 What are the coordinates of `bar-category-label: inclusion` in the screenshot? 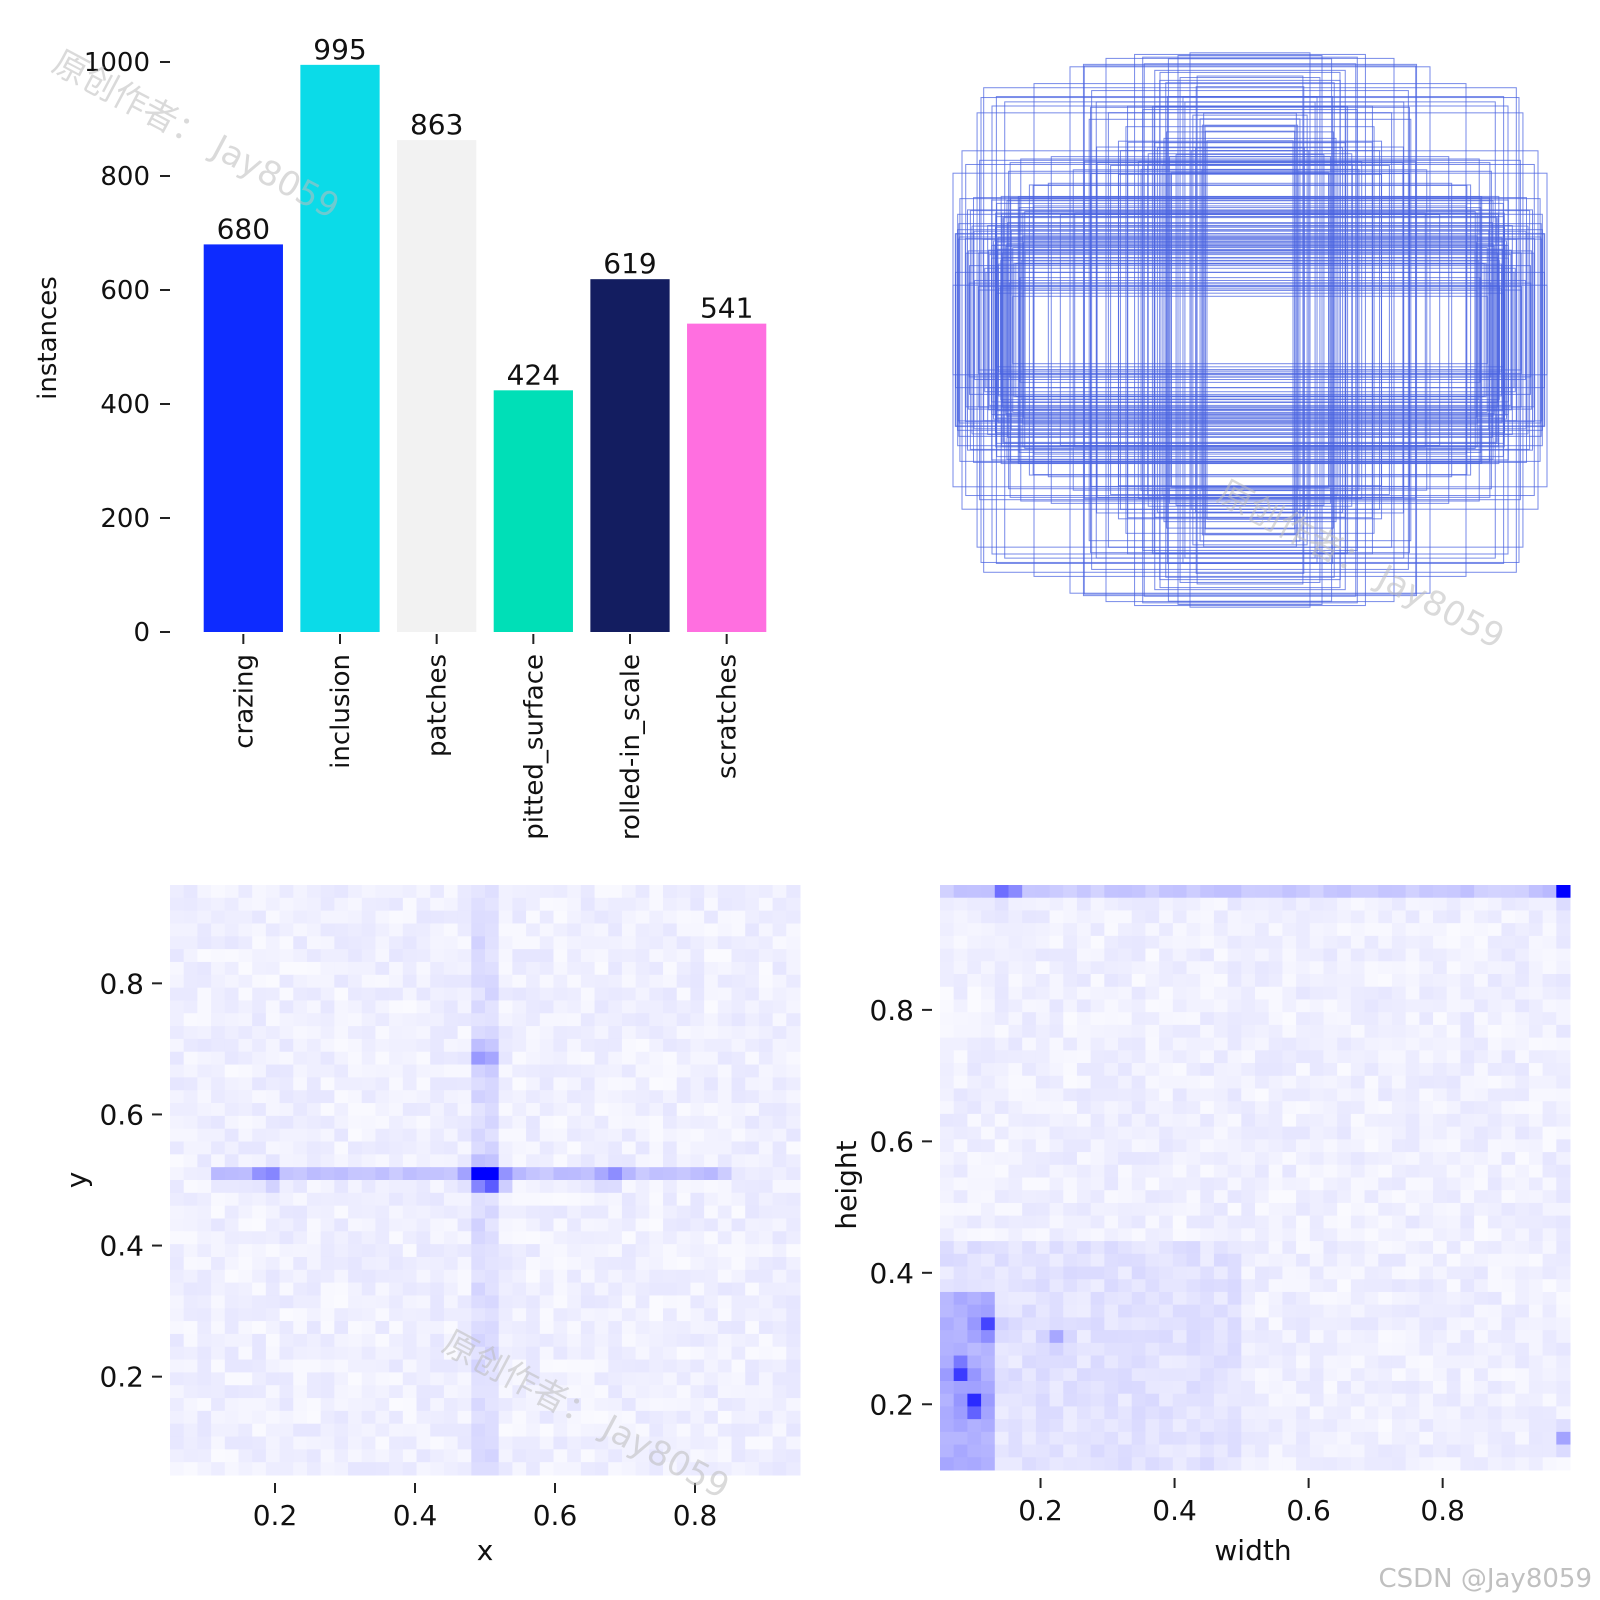 It's located at (341, 711).